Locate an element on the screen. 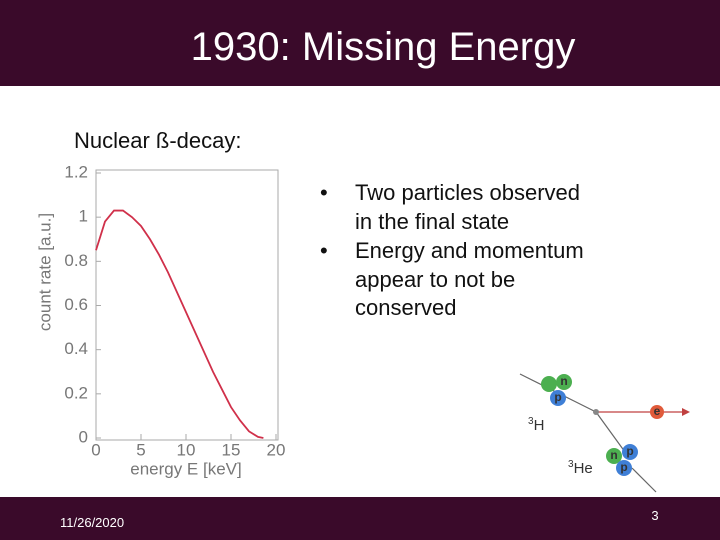 The image size is (720, 540). y-tick-label: 0 is located at coordinates (83, 436).